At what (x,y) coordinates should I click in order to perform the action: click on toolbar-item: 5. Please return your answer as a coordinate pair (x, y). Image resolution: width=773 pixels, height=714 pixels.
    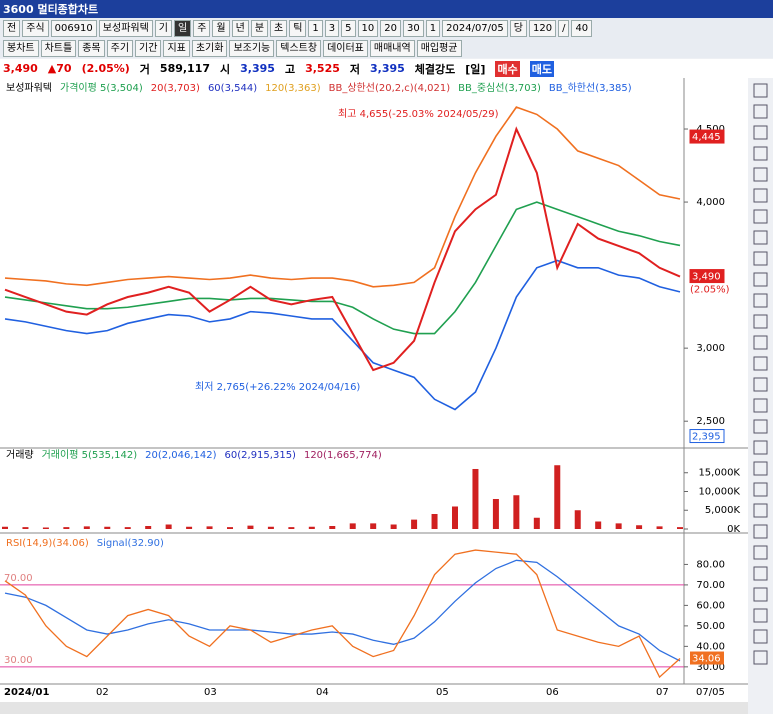
    Looking at the image, I should click on (348, 28).